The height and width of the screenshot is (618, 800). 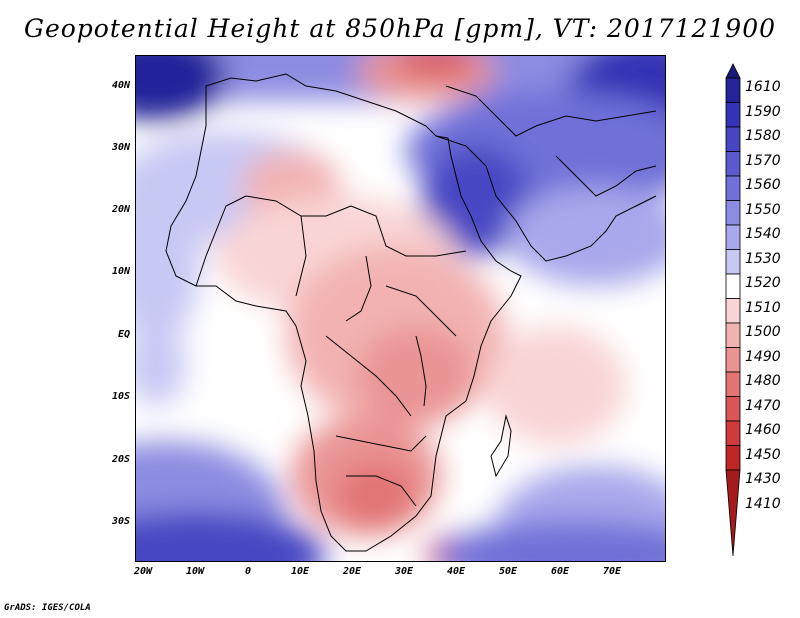 What do you see at coordinates (120, 459) in the screenshot?
I see `lat-label-20s: 20S` at bounding box center [120, 459].